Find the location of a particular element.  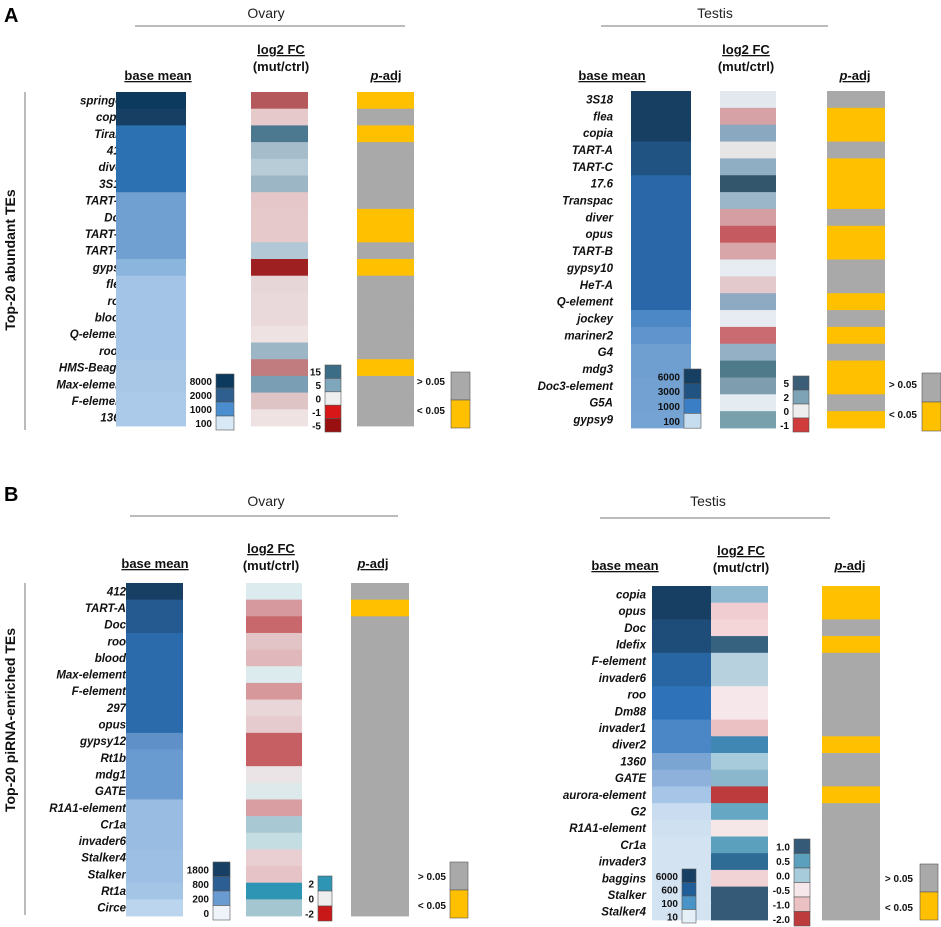

te-name: copia is located at coordinates (598, 134).